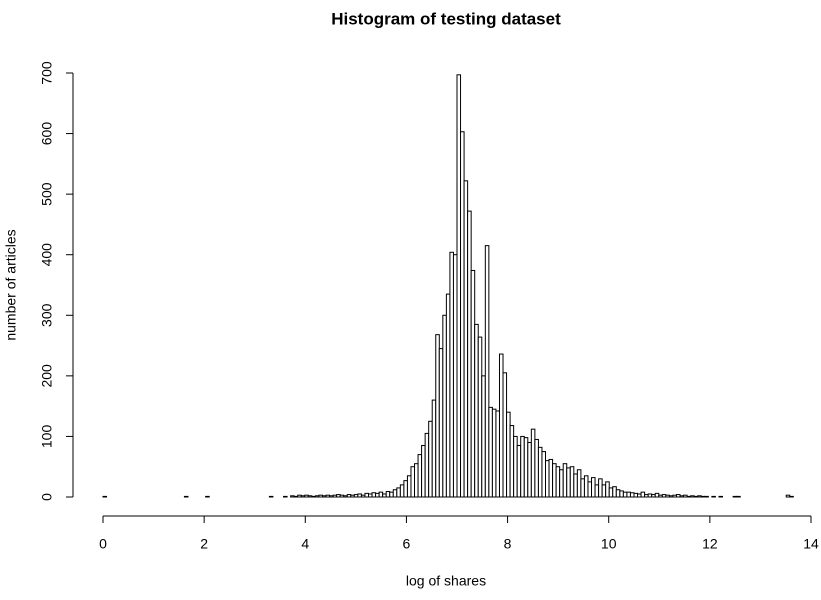 The width and height of the screenshot is (821, 600). Describe the element at coordinates (609, 544) in the screenshot. I see `x-tick-label: 10` at that location.